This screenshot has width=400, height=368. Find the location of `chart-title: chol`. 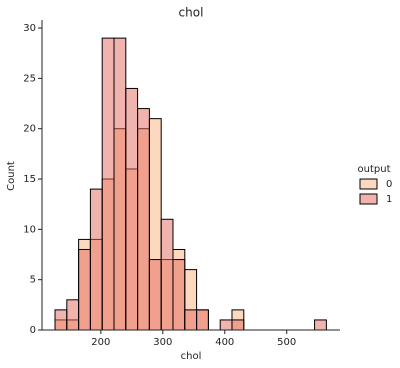

chart-title: chol is located at coordinates (191, 13).